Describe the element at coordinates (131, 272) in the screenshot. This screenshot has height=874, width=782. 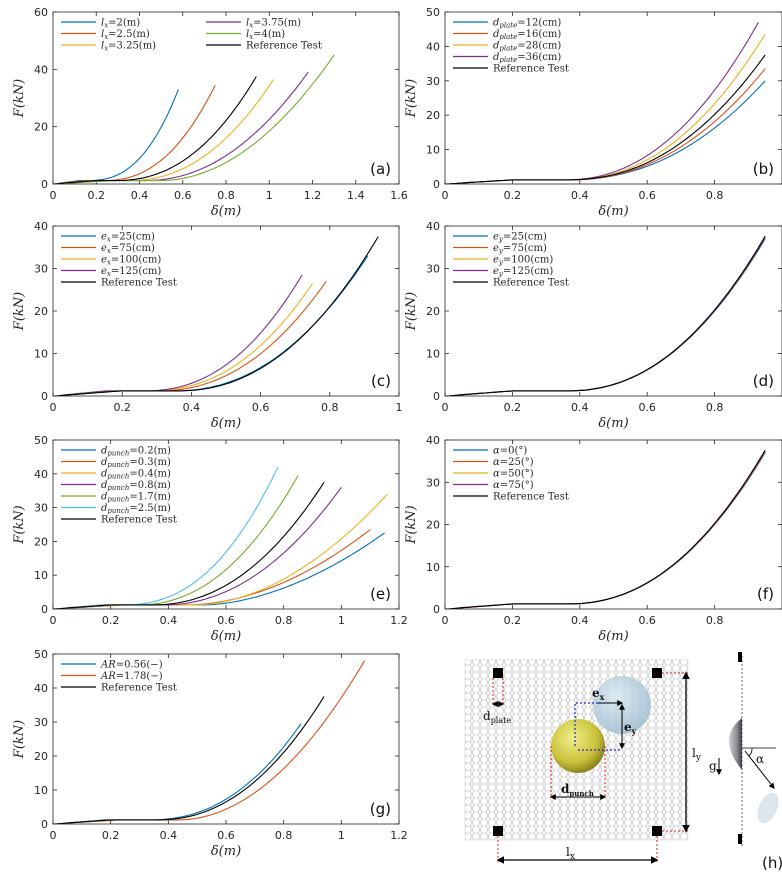
I see `legend-entry-label: ex=125(cm)` at that location.